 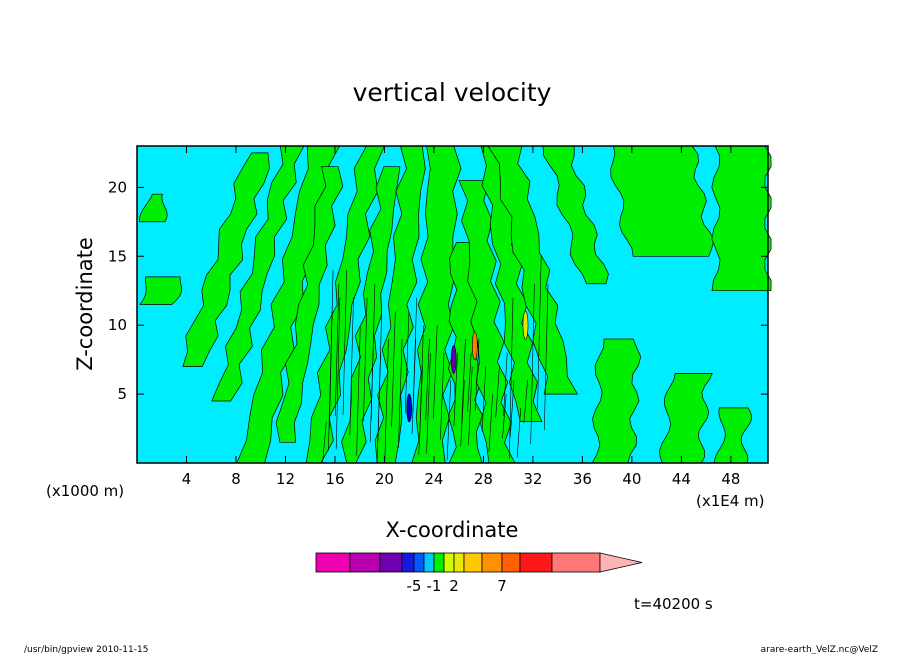 What do you see at coordinates (384, 479) in the screenshot?
I see `x-tick-label: 20` at bounding box center [384, 479].